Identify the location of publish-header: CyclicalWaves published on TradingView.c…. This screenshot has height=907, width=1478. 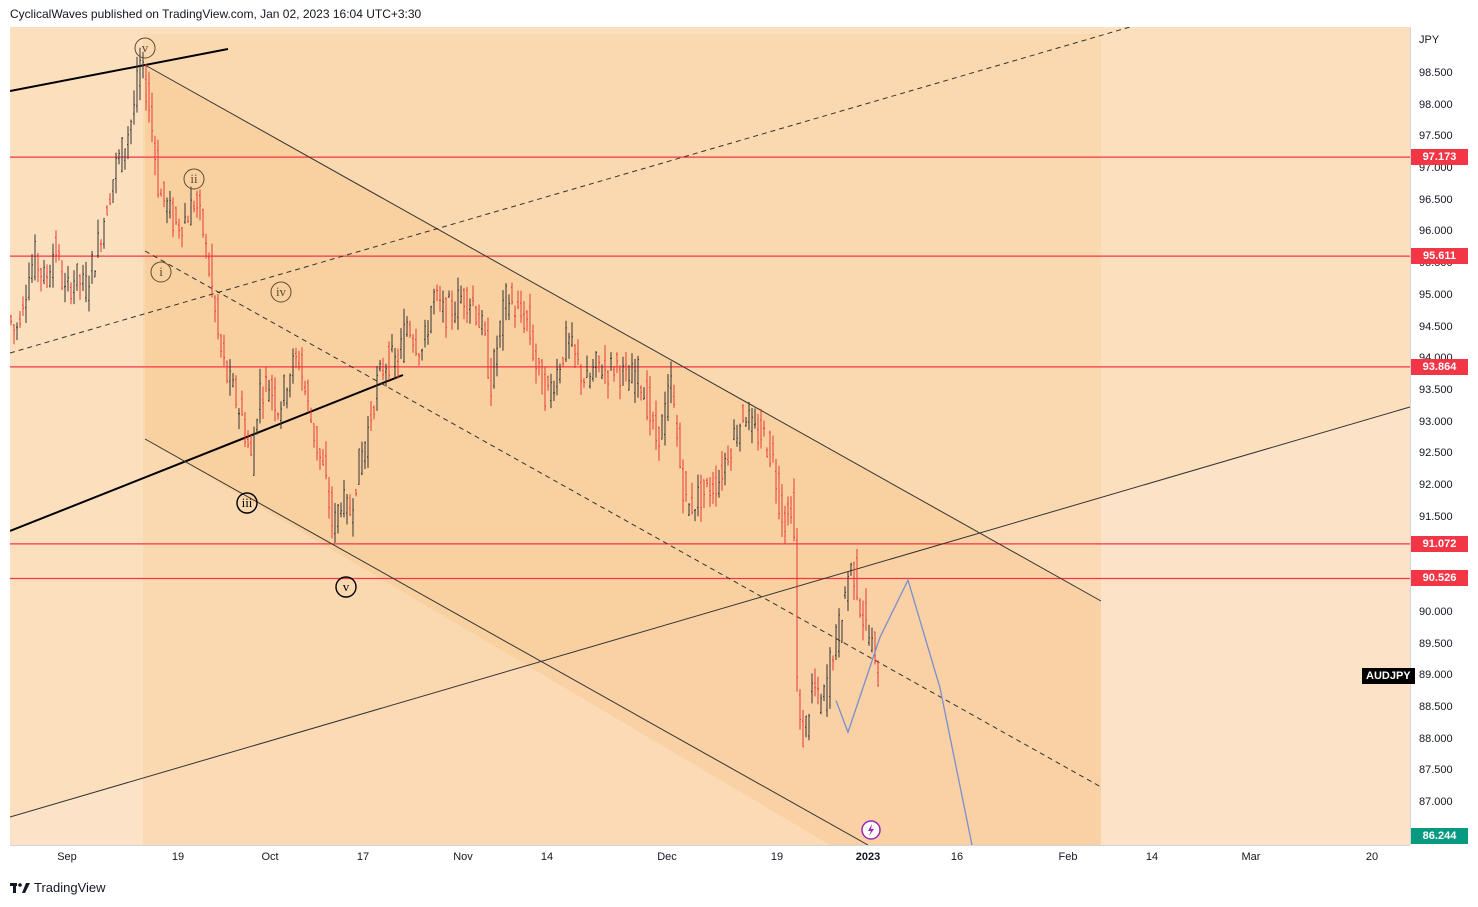
(216, 14).